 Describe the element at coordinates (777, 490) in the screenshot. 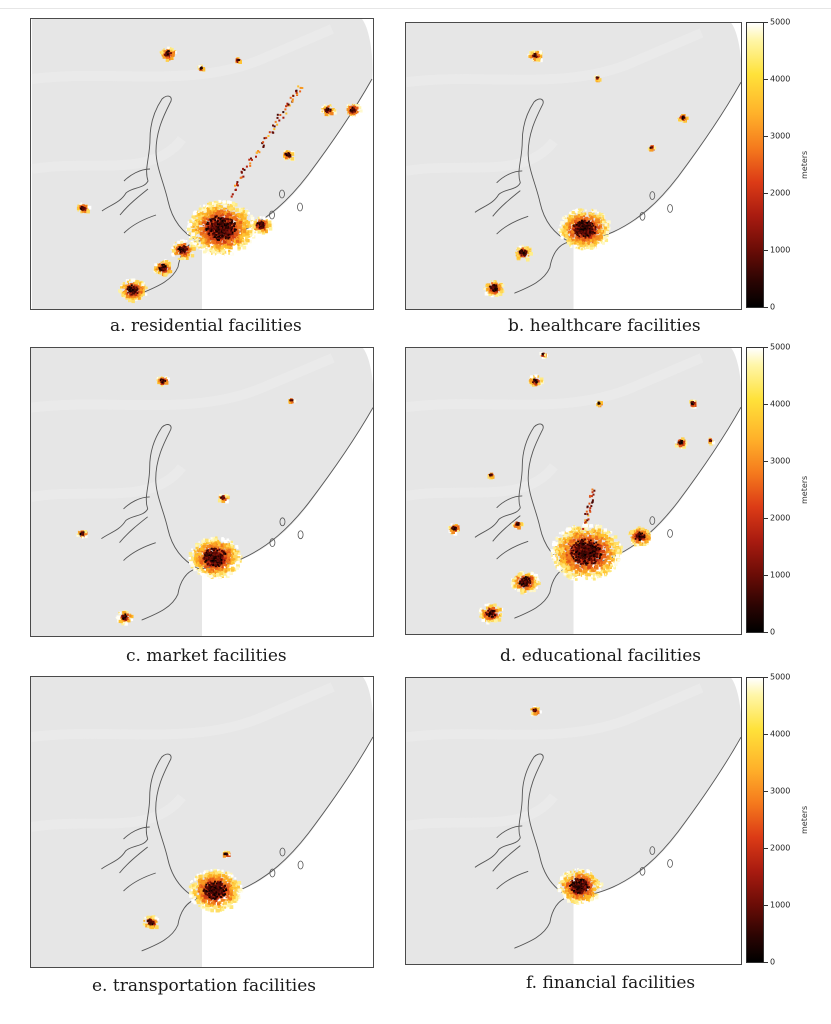

I see `colorbar-d: 5000 4000 3000 2000 1000 0 meters` at that location.